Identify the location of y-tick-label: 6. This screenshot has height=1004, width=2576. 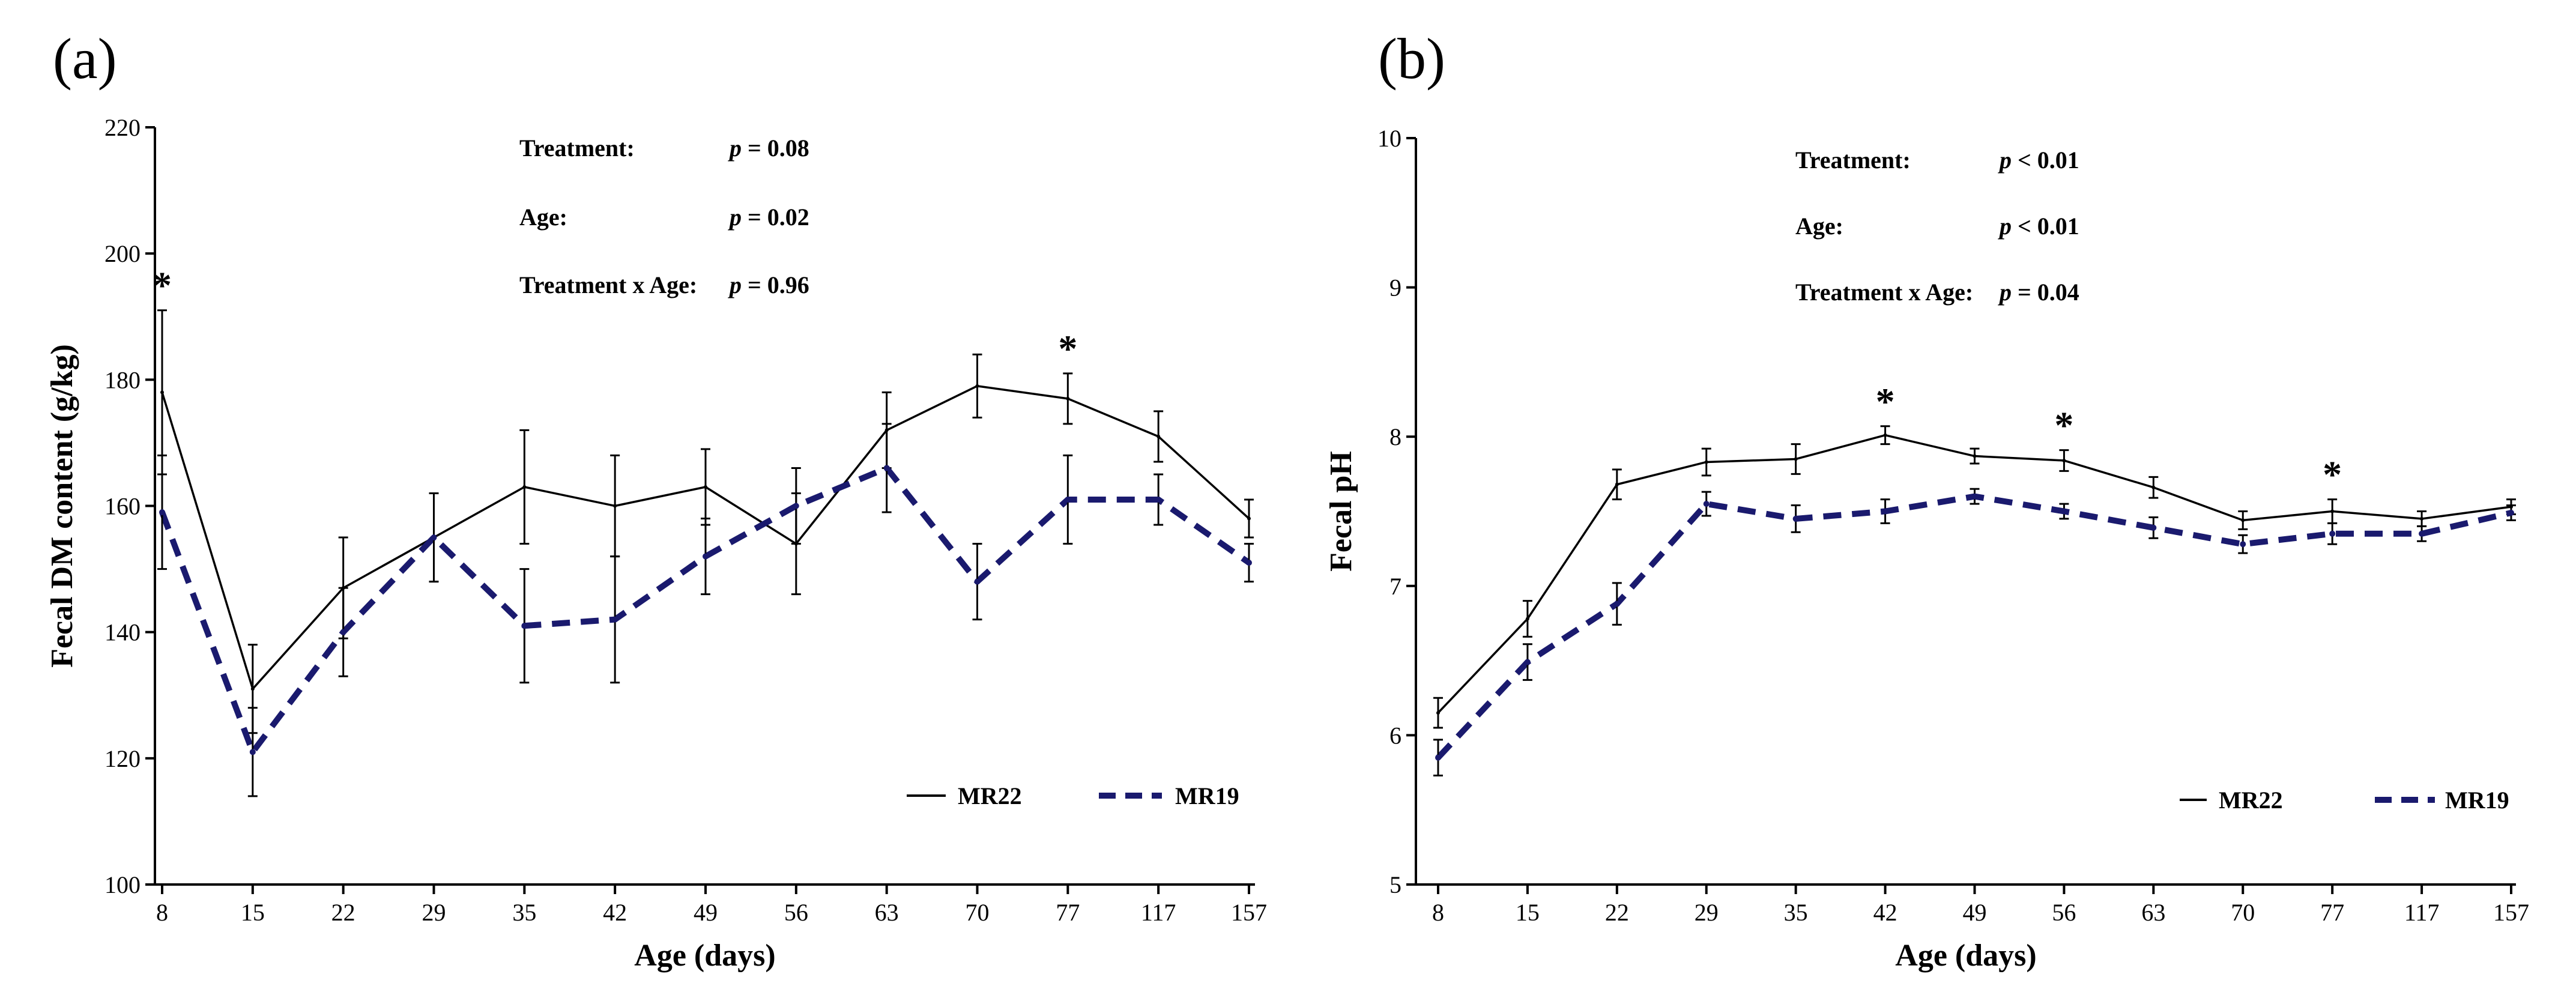
(1395, 735).